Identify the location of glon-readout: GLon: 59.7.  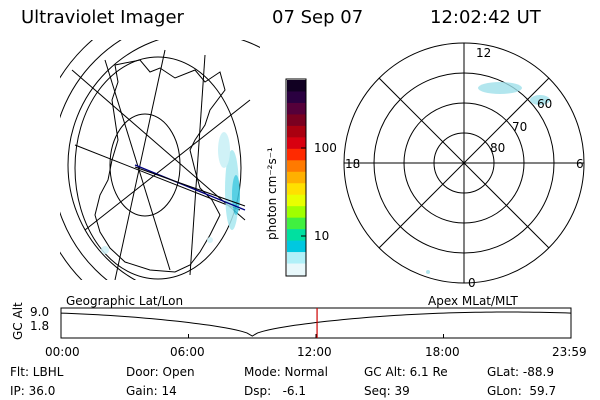
(522, 391).